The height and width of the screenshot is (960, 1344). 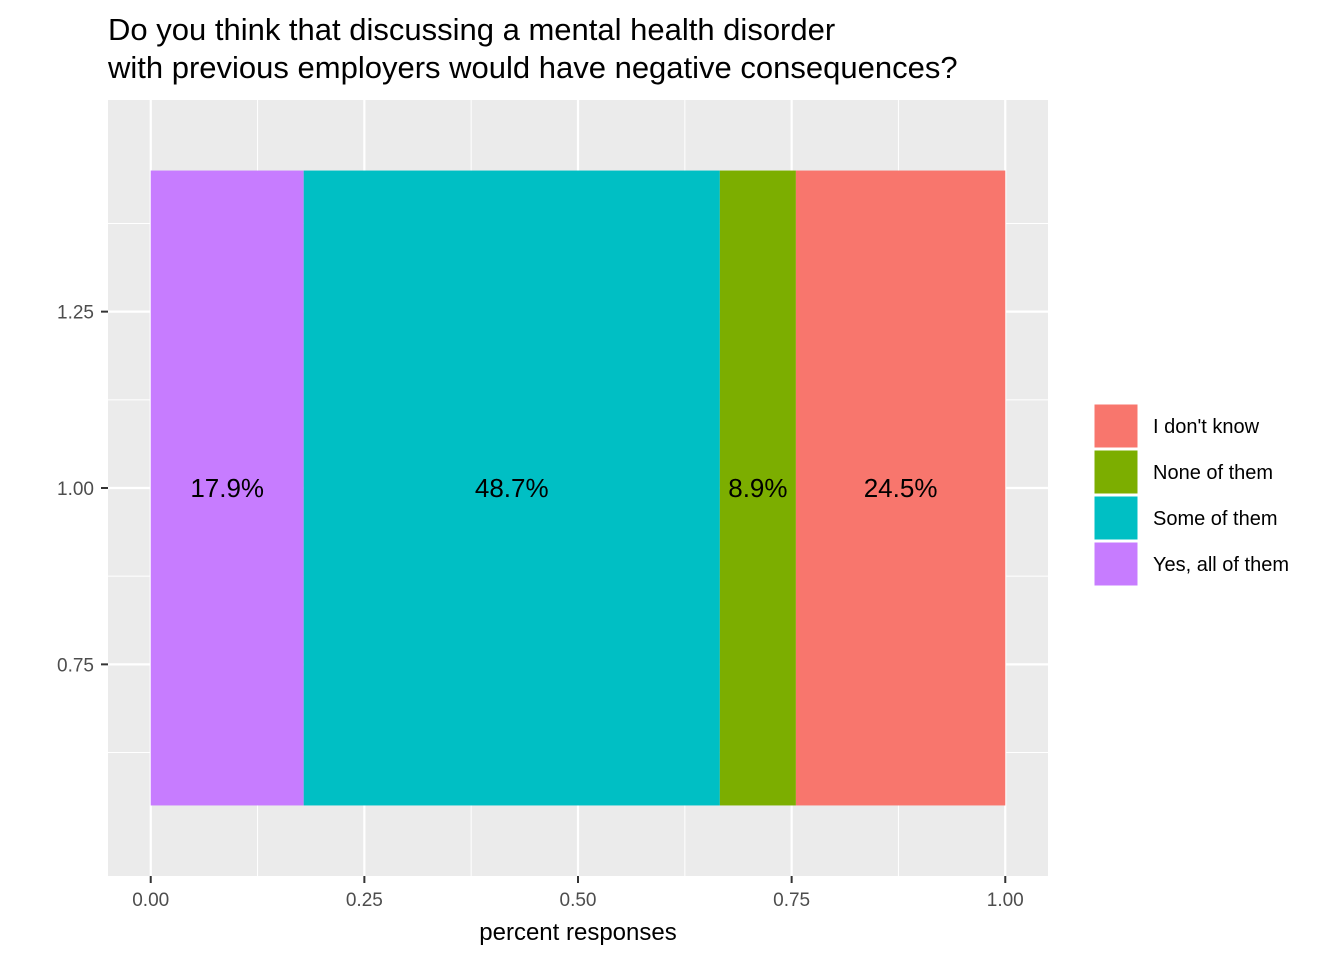 What do you see at coordinates (75, 489) in the screenshot?
I see `y-tick-label: 1.00` at bounding box center [75, 489].